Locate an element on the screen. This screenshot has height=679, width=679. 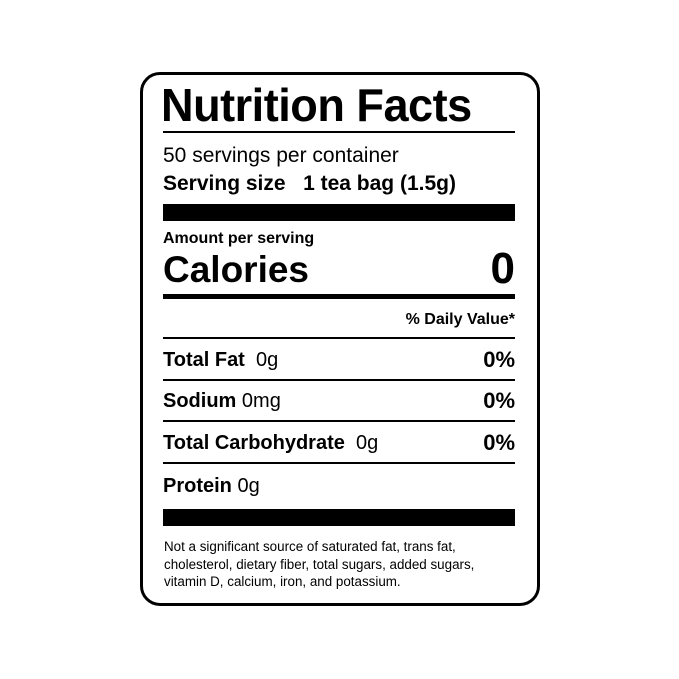
serving-size-label: Serving size is located at coordinates (224, 183).